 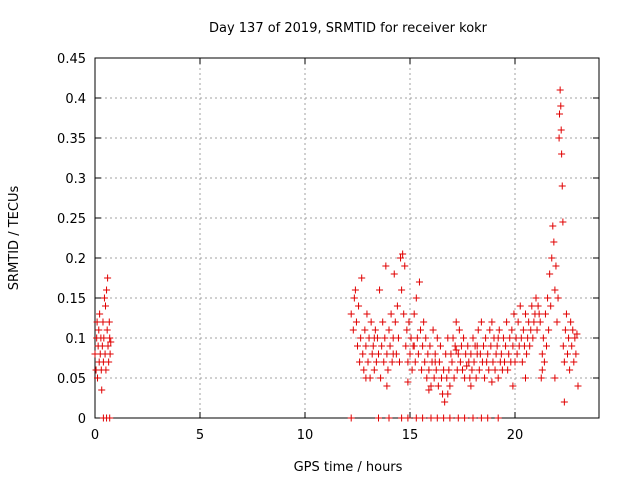 I want to click on y-tick-label: 0.35, so click(x=71, y=139).